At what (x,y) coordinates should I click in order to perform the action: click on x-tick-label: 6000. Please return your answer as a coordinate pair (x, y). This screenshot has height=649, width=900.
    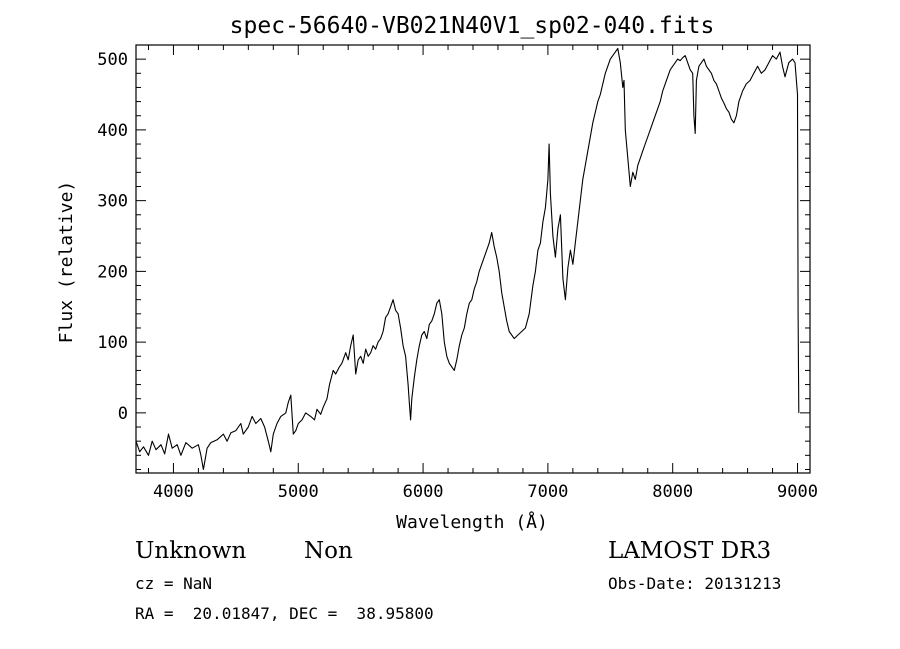
    Looking at the image, I should click on (423, 492).